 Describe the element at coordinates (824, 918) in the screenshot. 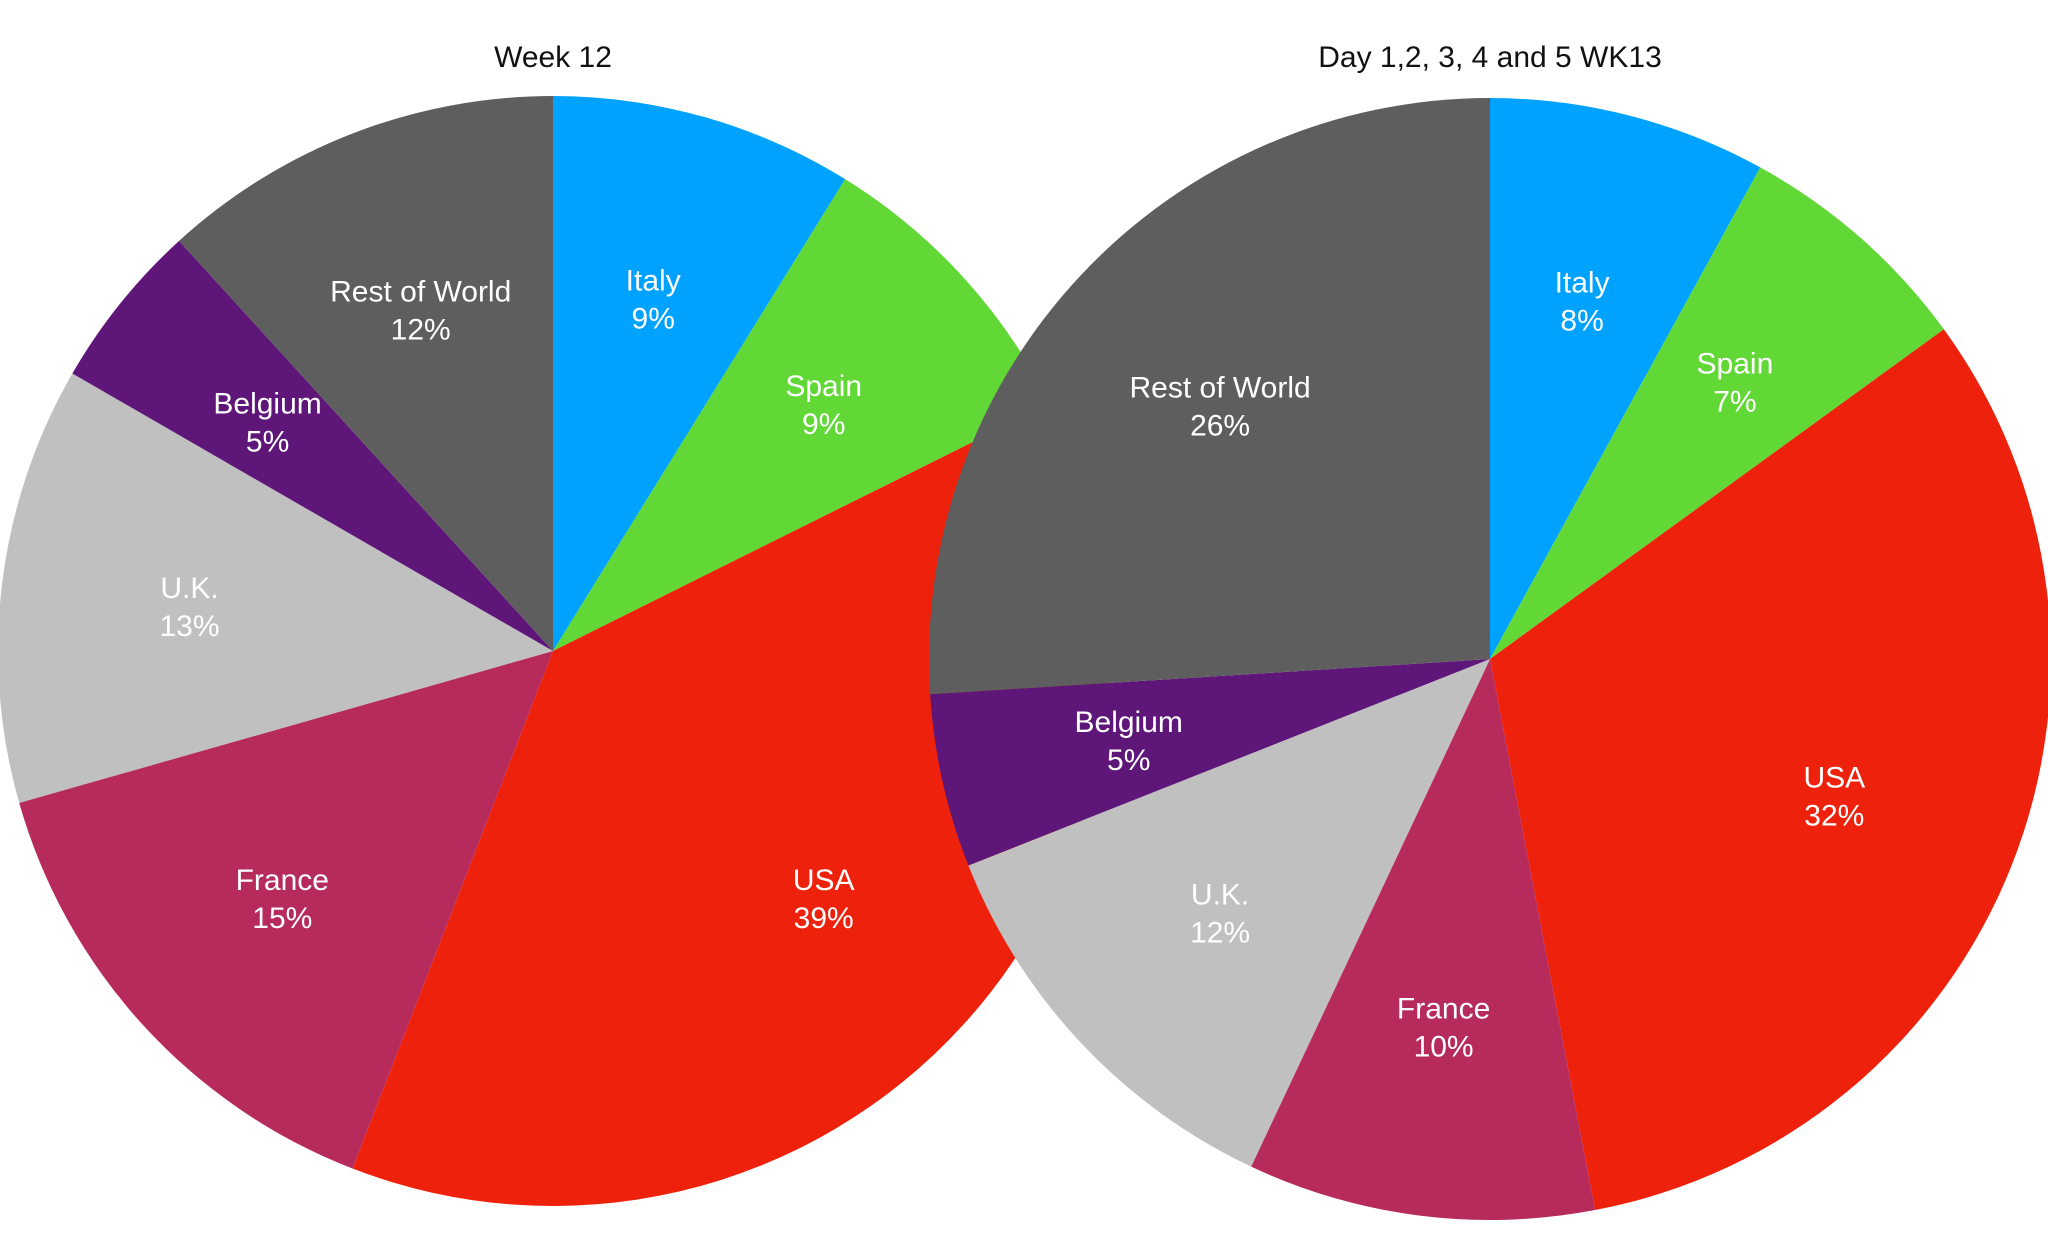

I see `slice-value: 39%` at that location.